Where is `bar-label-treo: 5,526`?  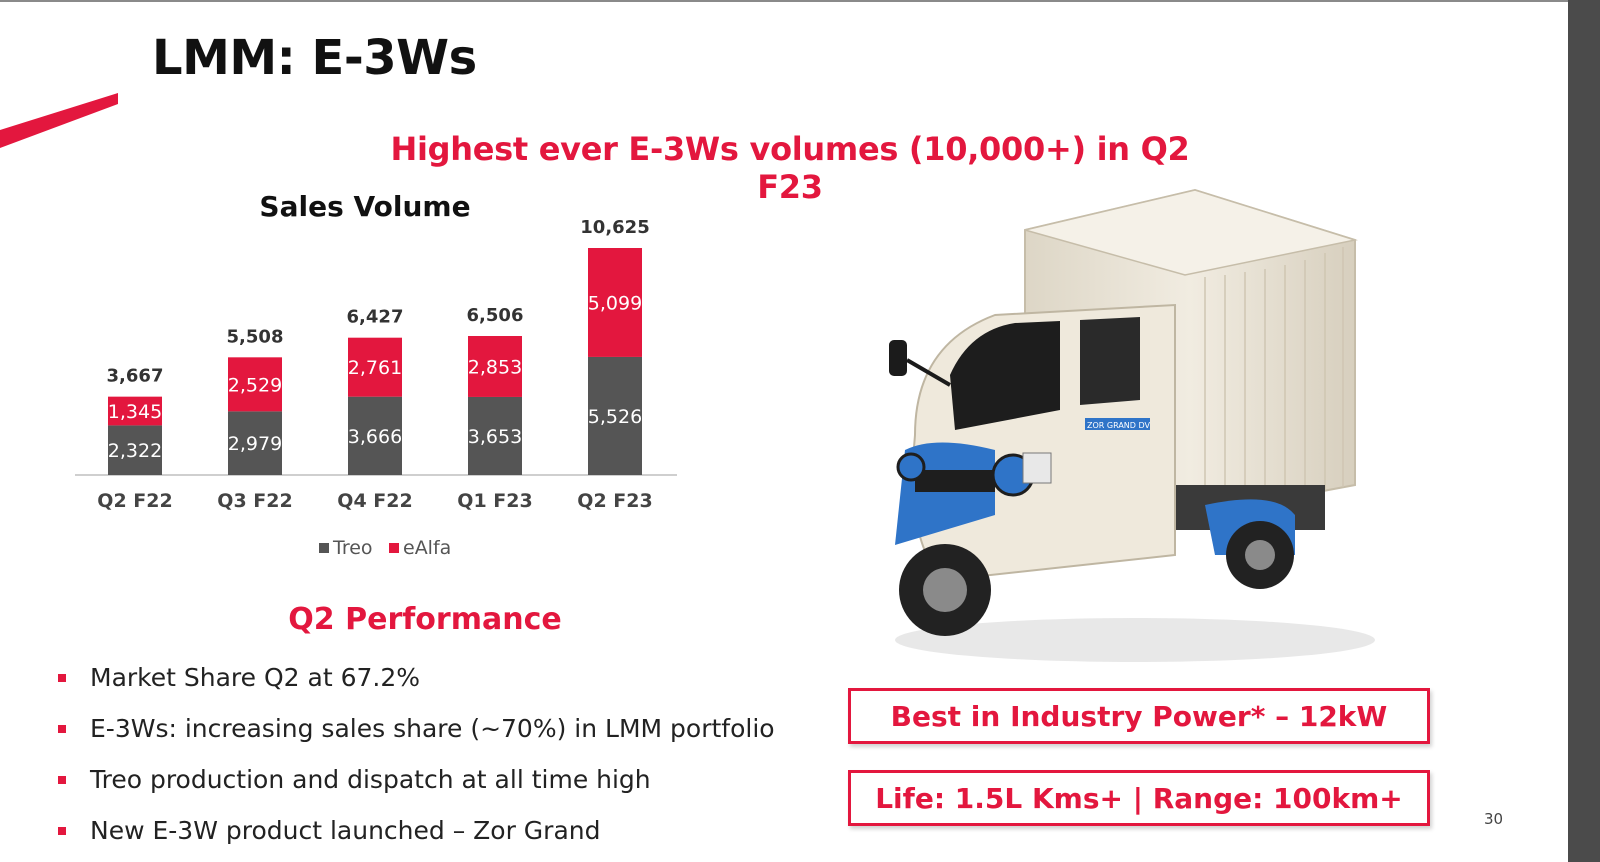 bar-label-treo: 5,526 is located at coordinates (615, 417).